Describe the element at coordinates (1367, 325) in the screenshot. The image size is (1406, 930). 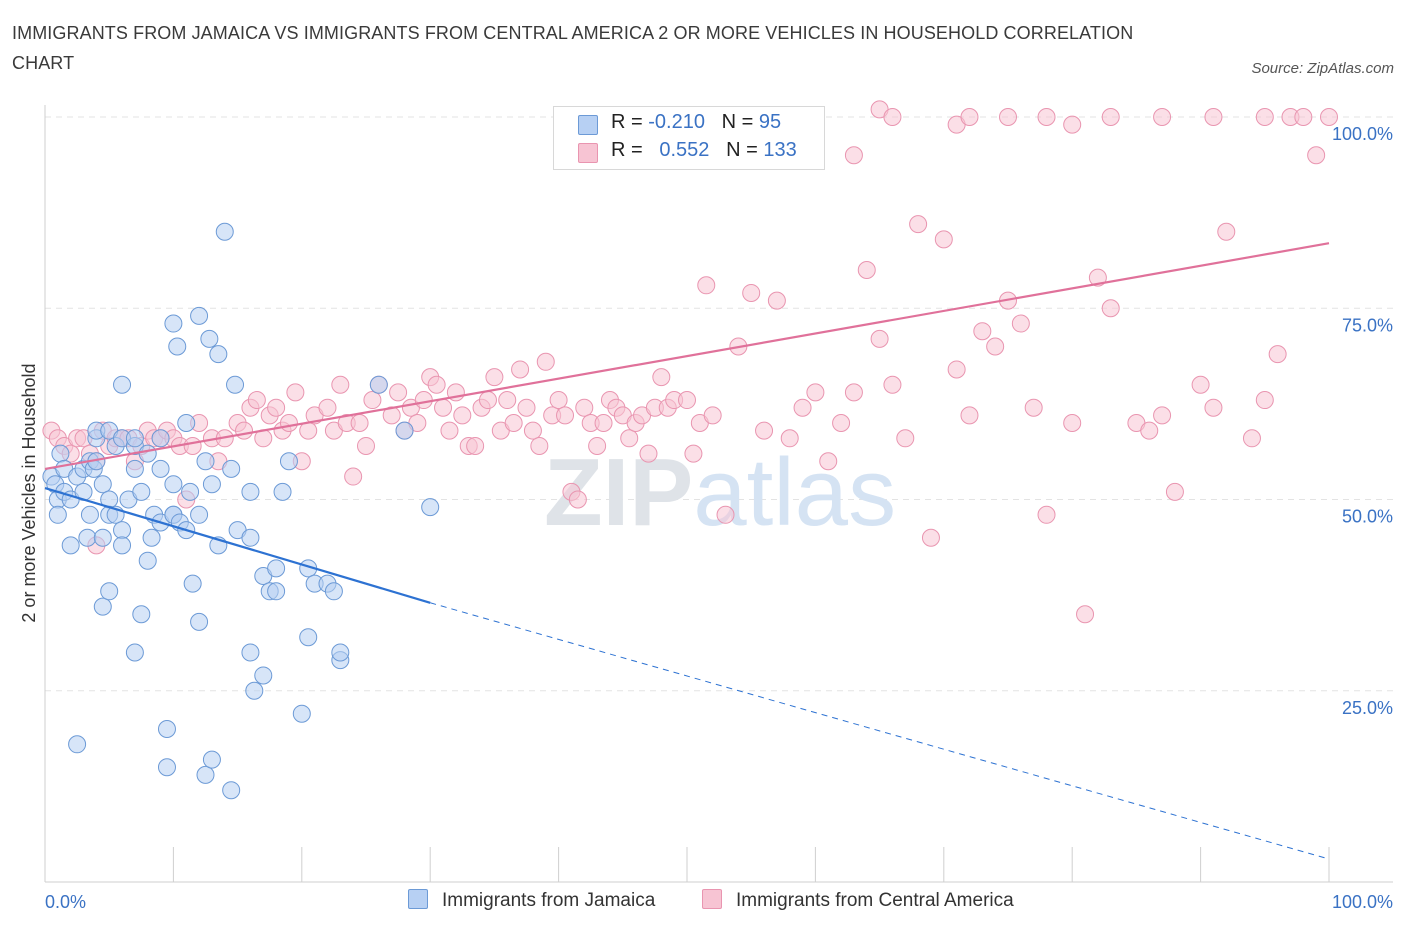
I see `y-tick-label: 75.0%` at that location.